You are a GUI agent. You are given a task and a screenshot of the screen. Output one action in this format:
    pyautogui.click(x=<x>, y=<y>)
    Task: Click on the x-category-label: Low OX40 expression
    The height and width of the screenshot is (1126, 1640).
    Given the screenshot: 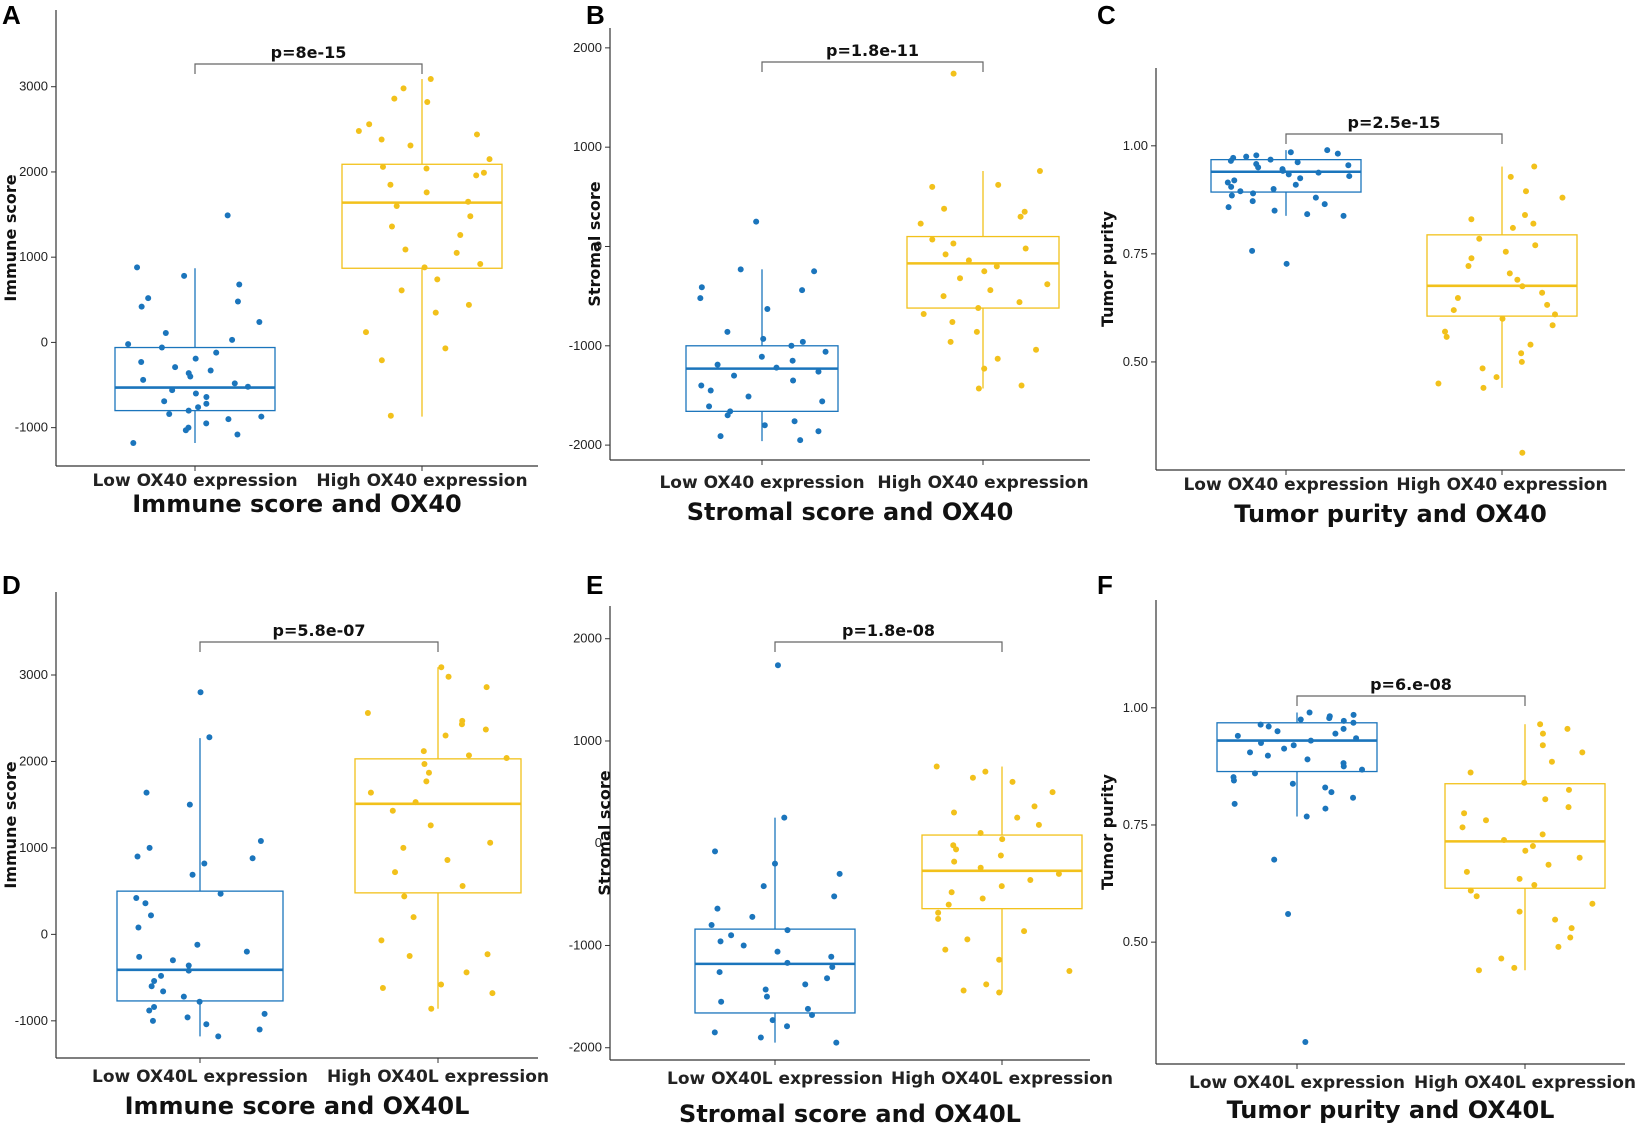 What is the action you would take?
    pyautogui.click(x=1285, y=485)
    